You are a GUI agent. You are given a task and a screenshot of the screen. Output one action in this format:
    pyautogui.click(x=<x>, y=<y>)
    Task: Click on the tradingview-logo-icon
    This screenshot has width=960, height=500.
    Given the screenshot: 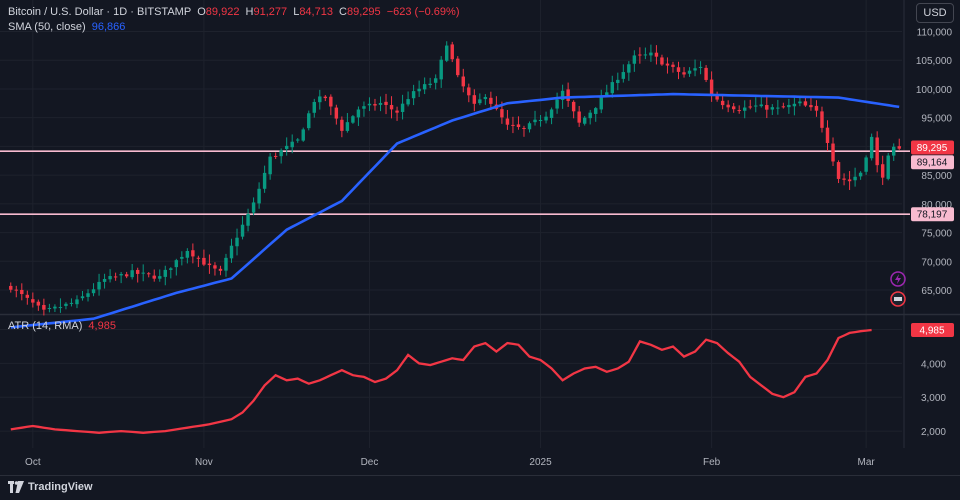 What is the action you would take?
    pyautogui.click(x=16, y=487)
    